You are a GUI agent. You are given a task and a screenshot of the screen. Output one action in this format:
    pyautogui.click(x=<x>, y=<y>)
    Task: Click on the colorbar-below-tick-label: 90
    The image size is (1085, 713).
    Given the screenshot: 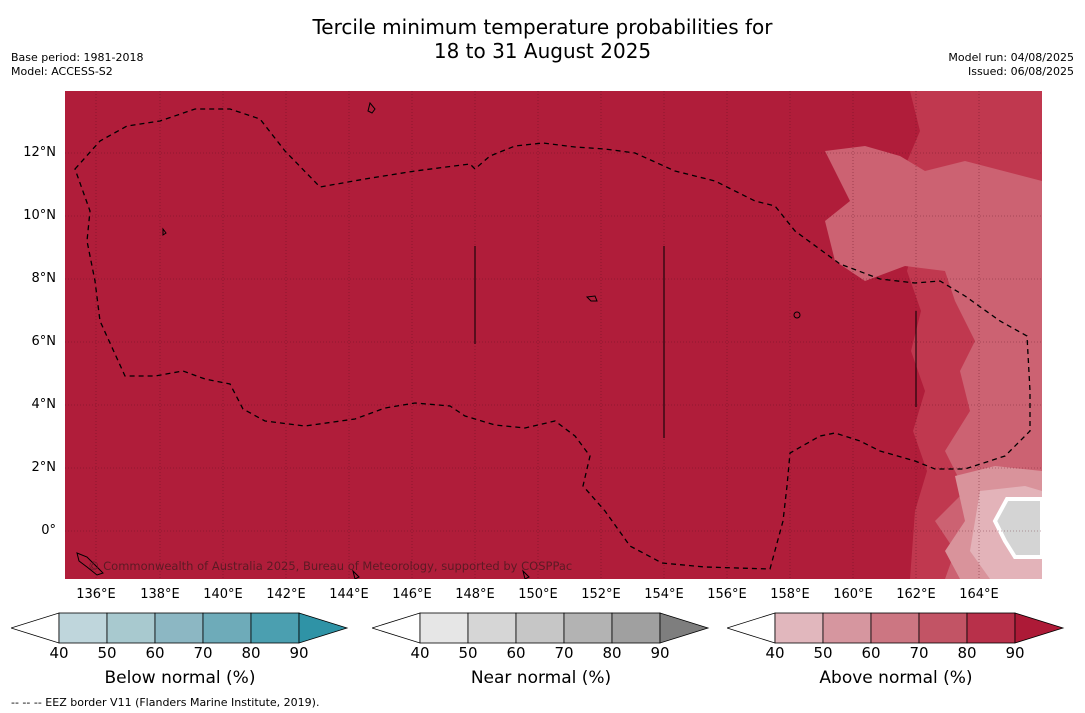 What is the action you would take?
    pyautogui.click(x=299, y=653)
    